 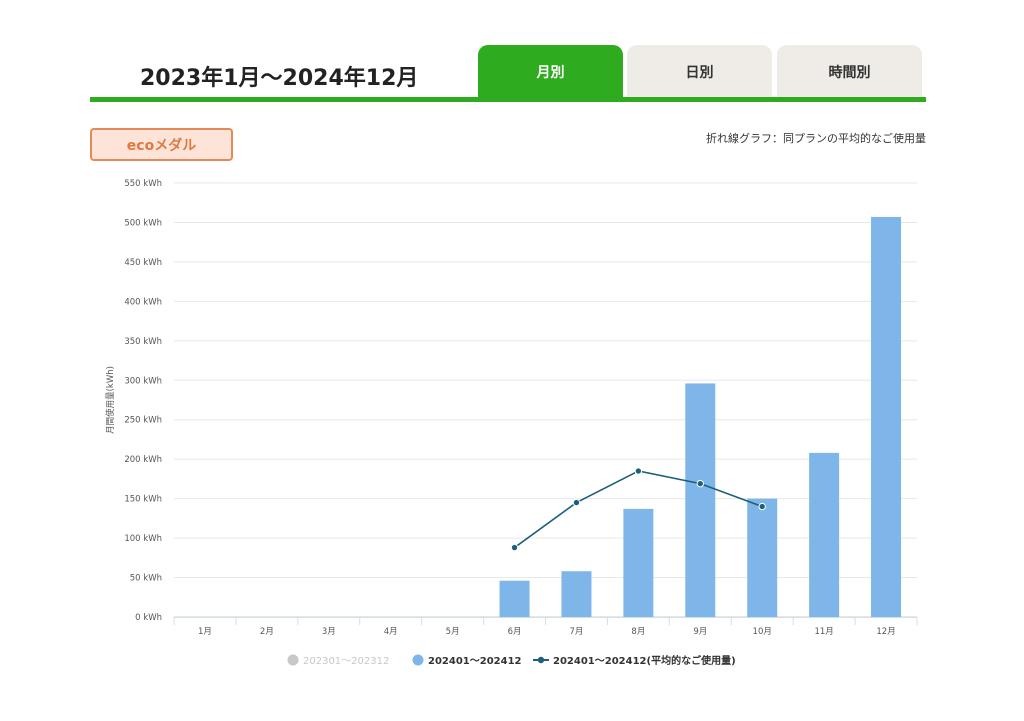 I want to click on x-tick-label: 11月, so click(x=823, y=632).